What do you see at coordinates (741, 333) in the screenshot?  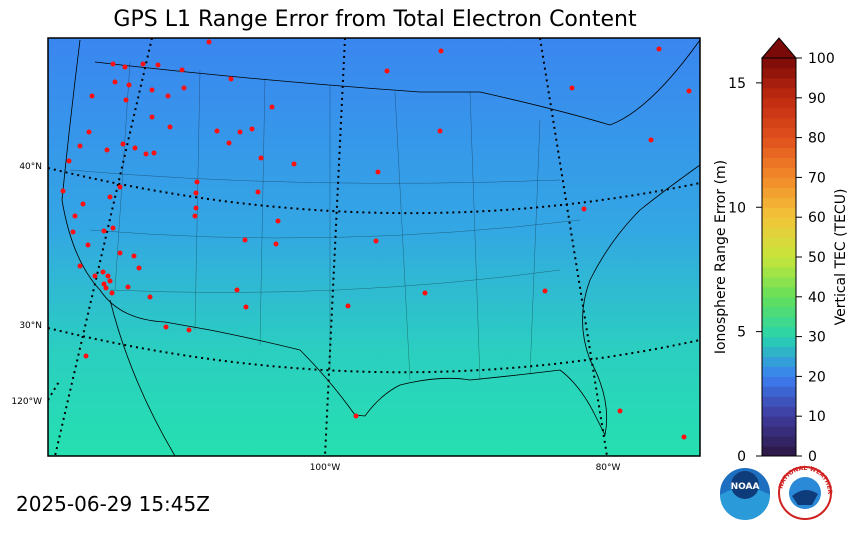 I see `left-tick-label: 5` at bounding box center [741, 333].